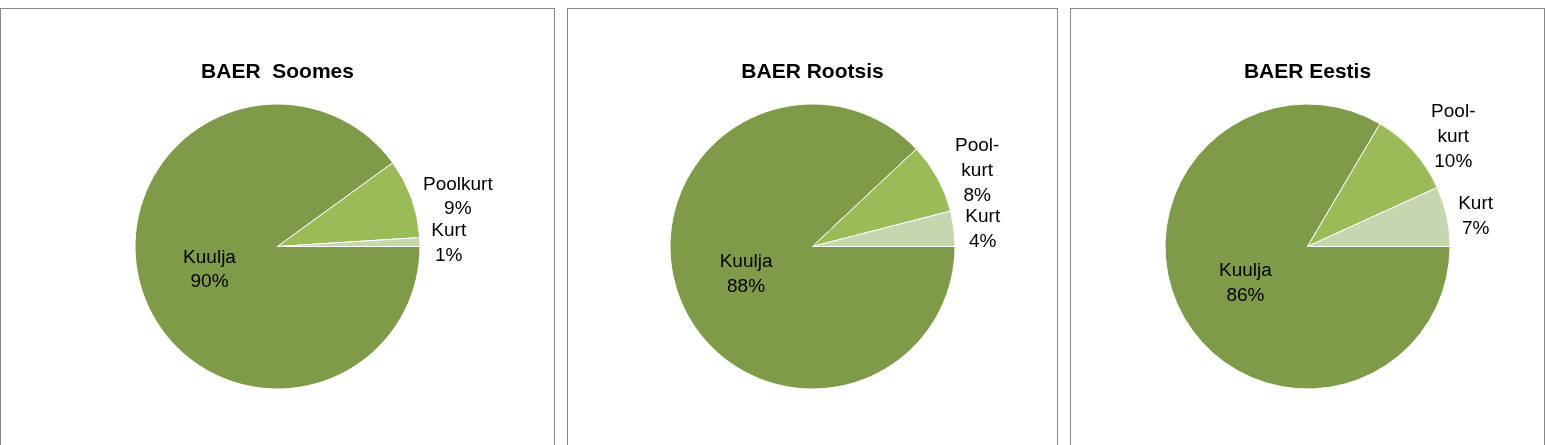  Describe the element at coordinates (277, 70) in the screenshot. I see `chart-title: BAER Soomes` at that location.